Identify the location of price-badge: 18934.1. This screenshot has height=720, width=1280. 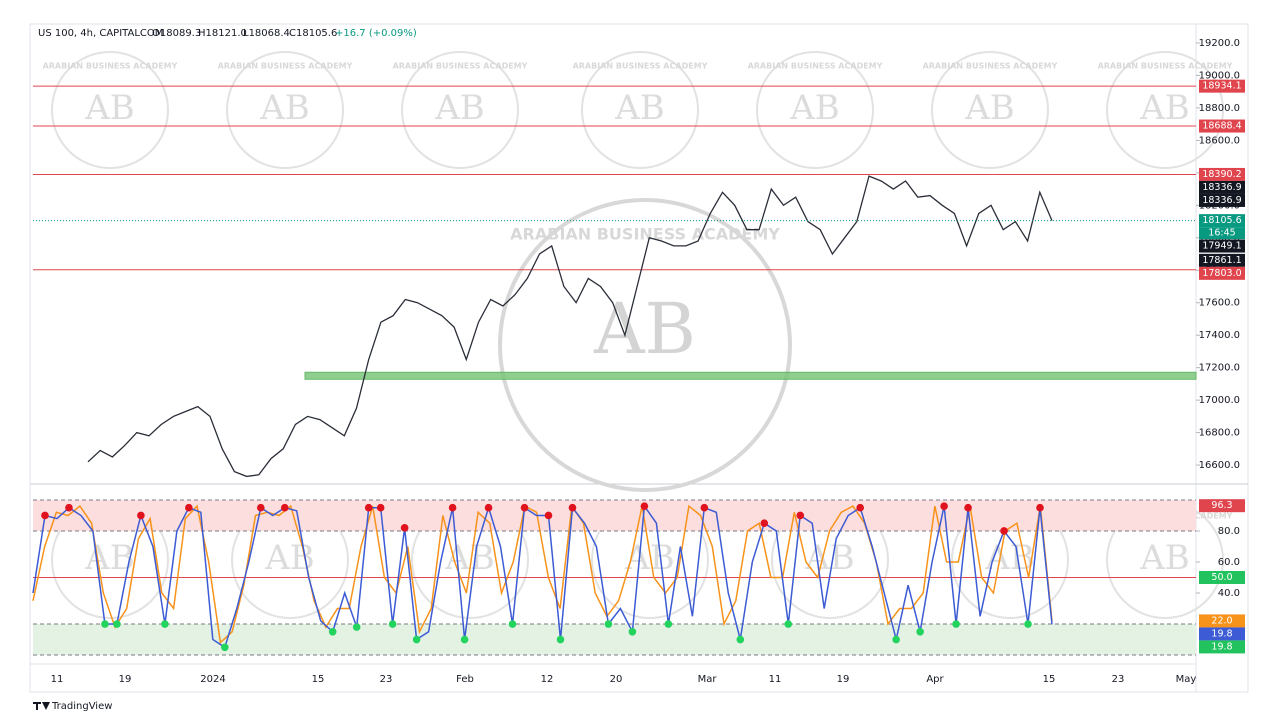
(1221, 86).